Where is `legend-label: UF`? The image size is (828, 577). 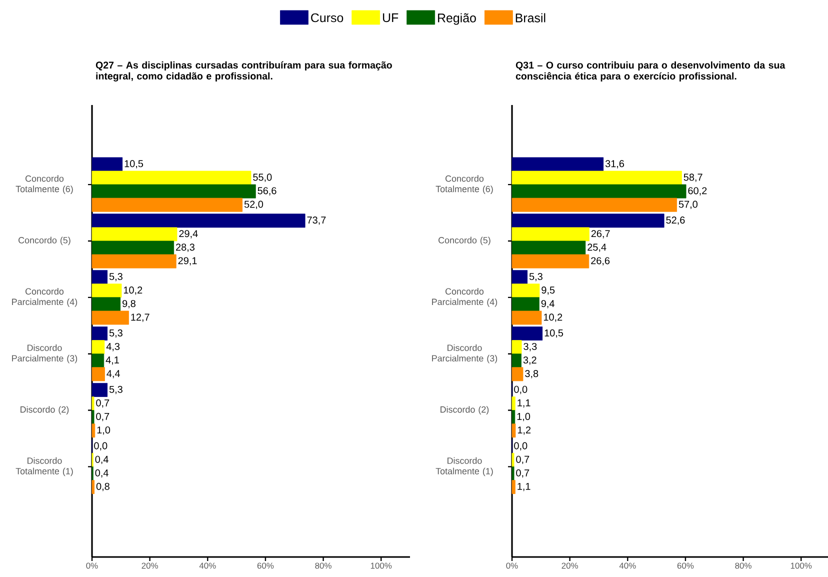
legend-label: UF is located at coordinates (390, 17).